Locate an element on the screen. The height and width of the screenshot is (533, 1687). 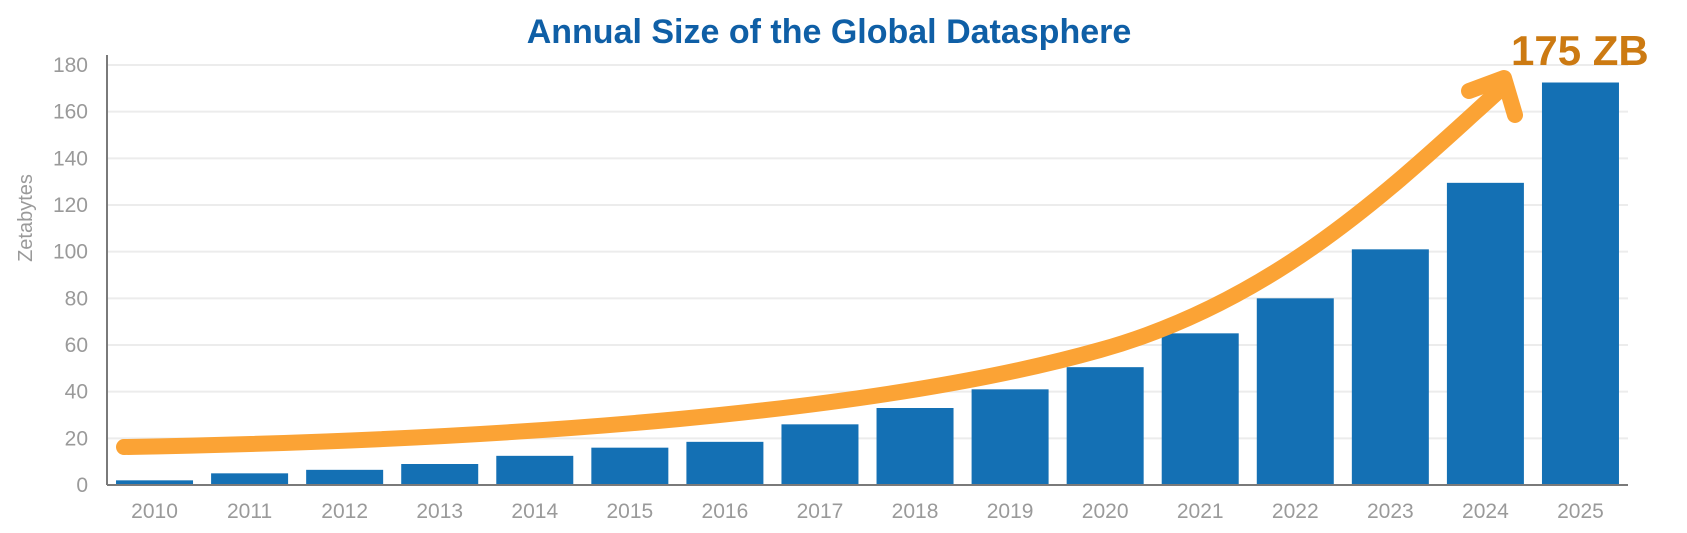
x-tick-label: 2020 is located at coordinates (1105, 511).